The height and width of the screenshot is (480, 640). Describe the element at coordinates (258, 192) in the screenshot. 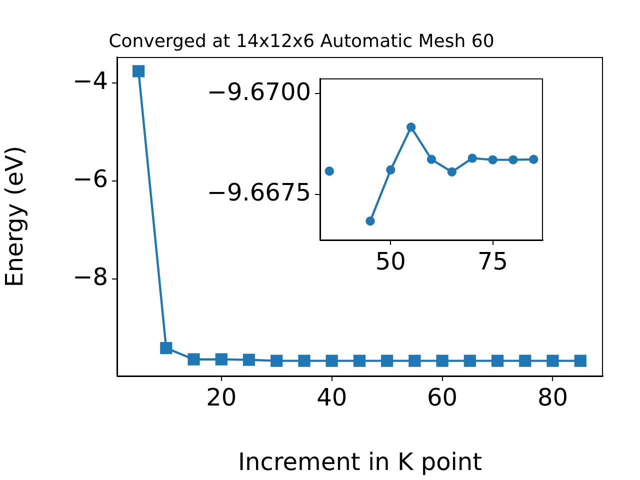

I see `y-tick-label: −9.6675` at that location.